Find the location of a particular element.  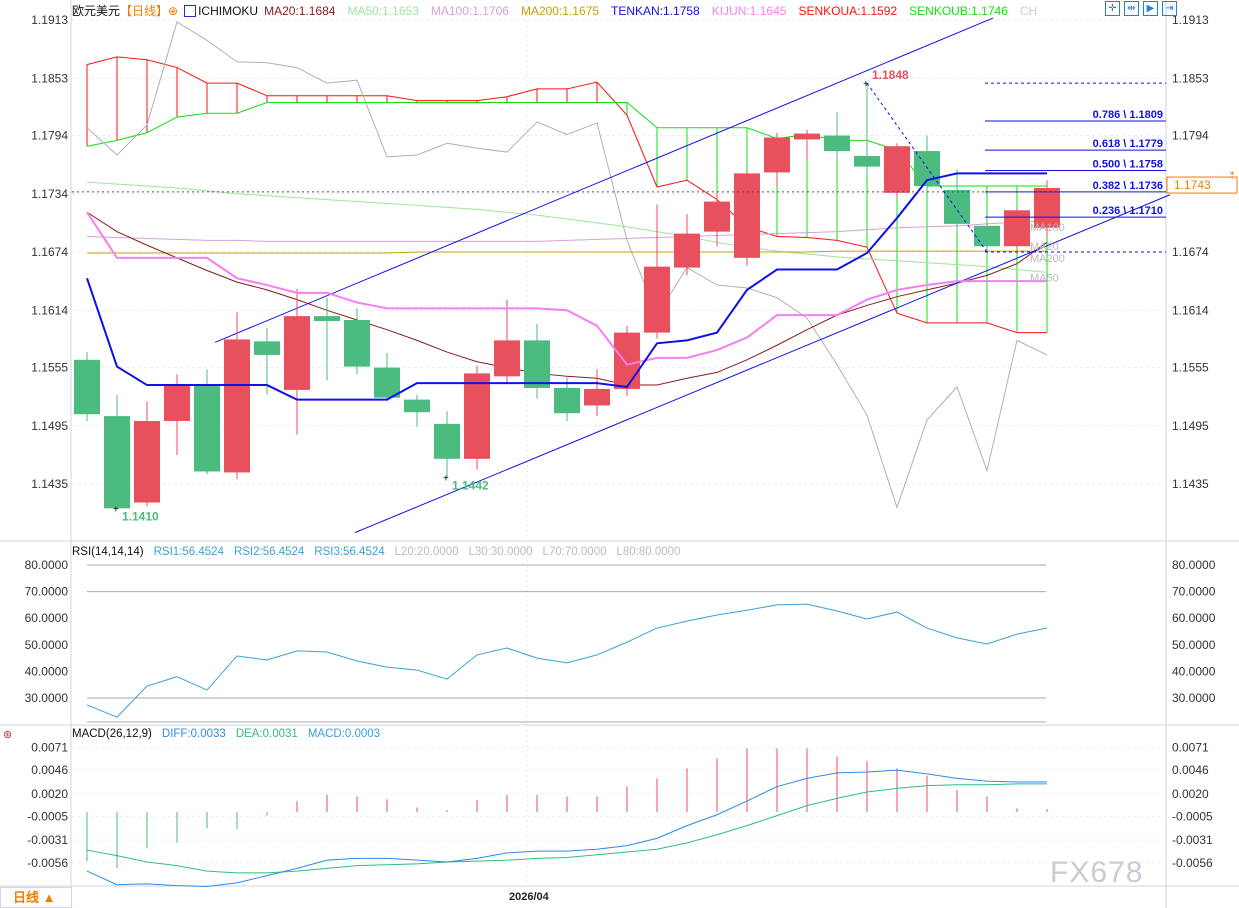

ma100-value: MA100:1.1706 is located at coordinates (469, 10).